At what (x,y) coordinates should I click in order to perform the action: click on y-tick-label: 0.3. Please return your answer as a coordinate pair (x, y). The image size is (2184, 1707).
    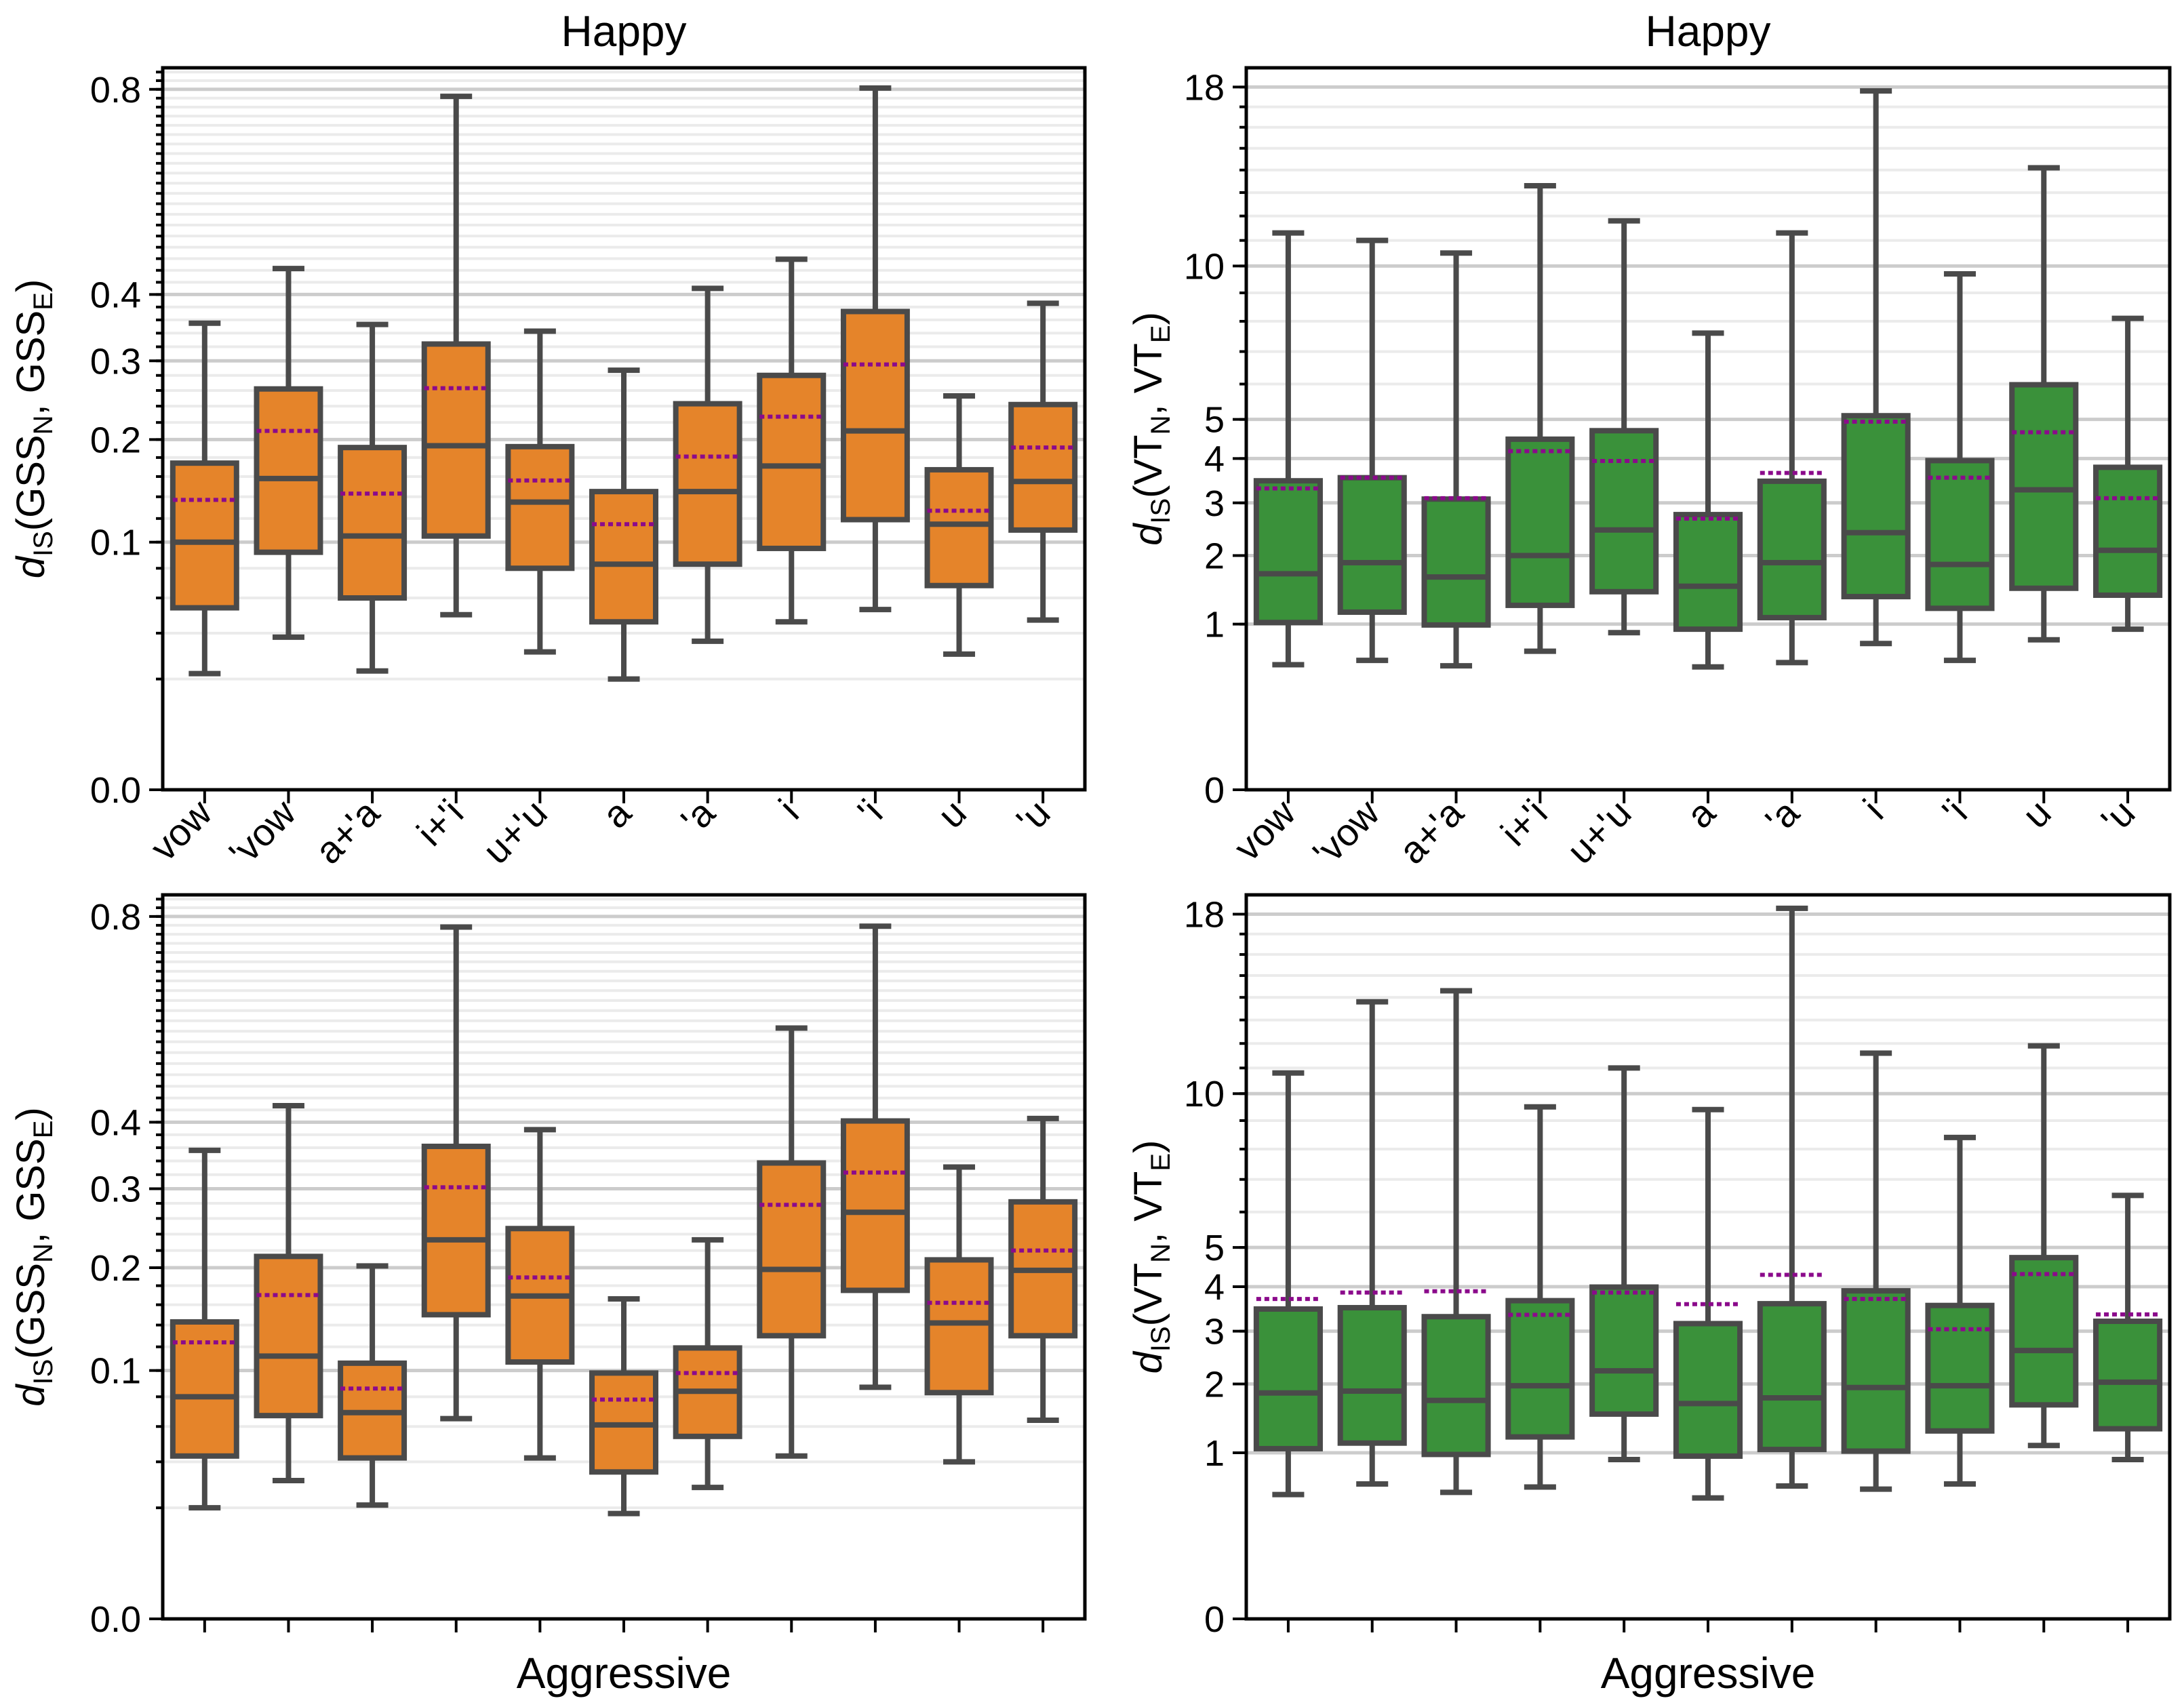
    Looking at the image, I should click on (115, 1189).